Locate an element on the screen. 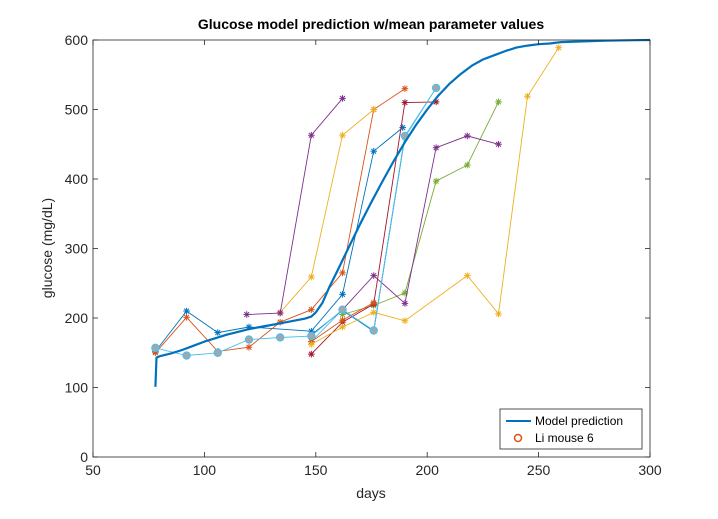 The width and height of the screenshot is (718, 519). y-tick-label: 0 is located at coordinates (84, 457).